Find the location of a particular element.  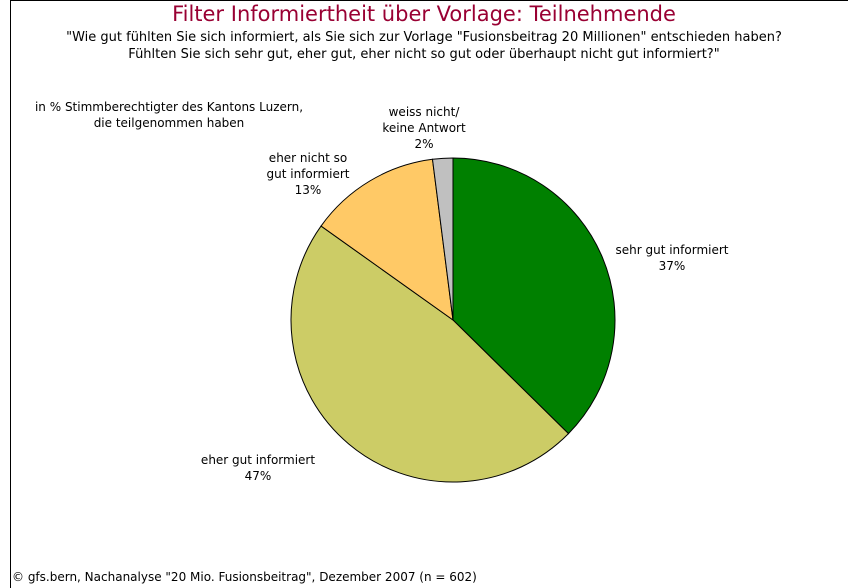

slice-label: sehr gut informiert 37% is located at coordinates (671, 258).